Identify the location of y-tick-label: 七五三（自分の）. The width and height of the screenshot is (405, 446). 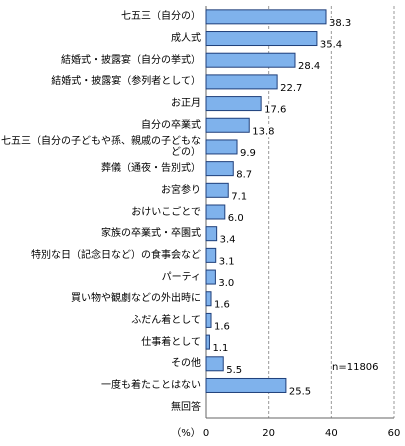
(161, 17).